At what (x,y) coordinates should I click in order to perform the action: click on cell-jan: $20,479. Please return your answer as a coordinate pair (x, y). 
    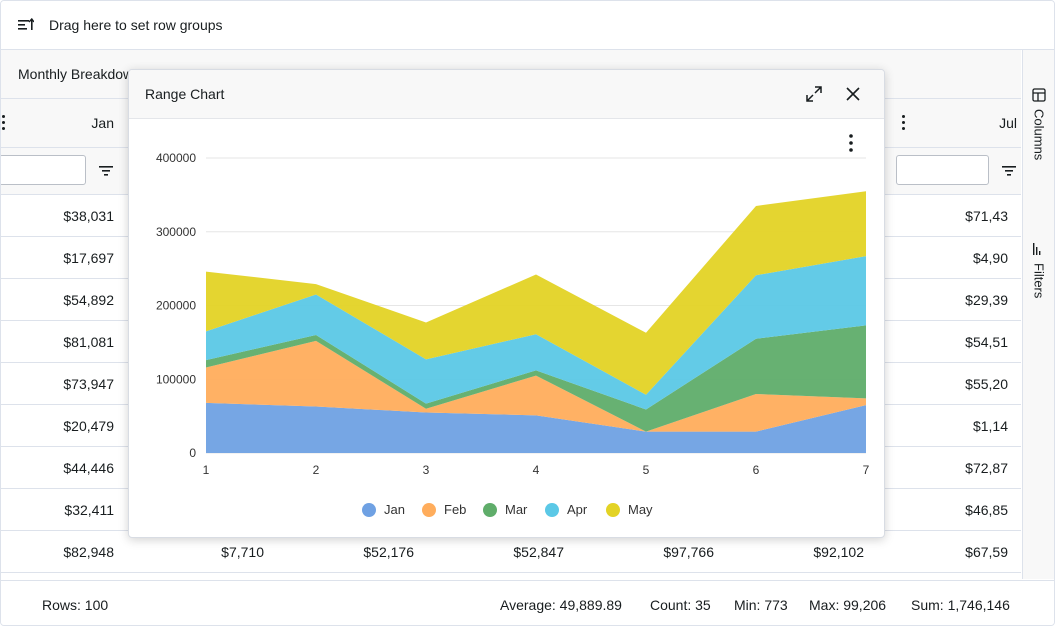
    Looking at the image, I should click on (88, 426).